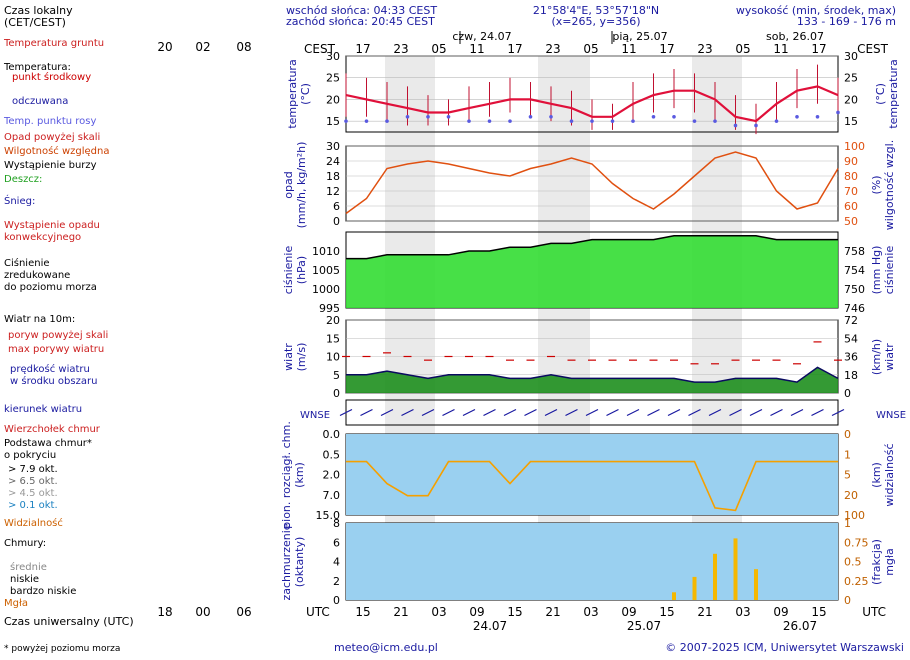  Describe the element at coordinates (851, 357) in the screenshot. I see `wind-tick-right: 36` at that location.